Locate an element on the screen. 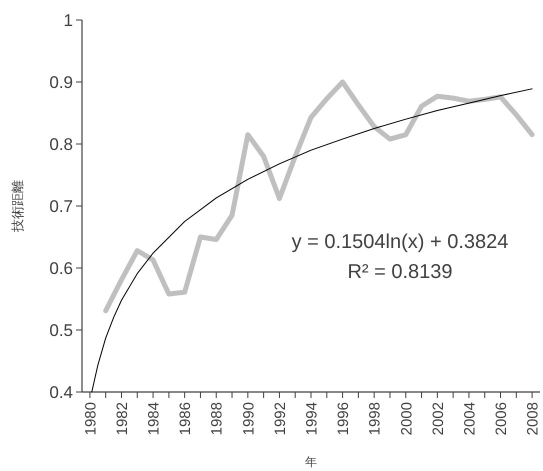 The image size is (543, 471). x-tick-label: 2004 is located at coordinates (469, 419).